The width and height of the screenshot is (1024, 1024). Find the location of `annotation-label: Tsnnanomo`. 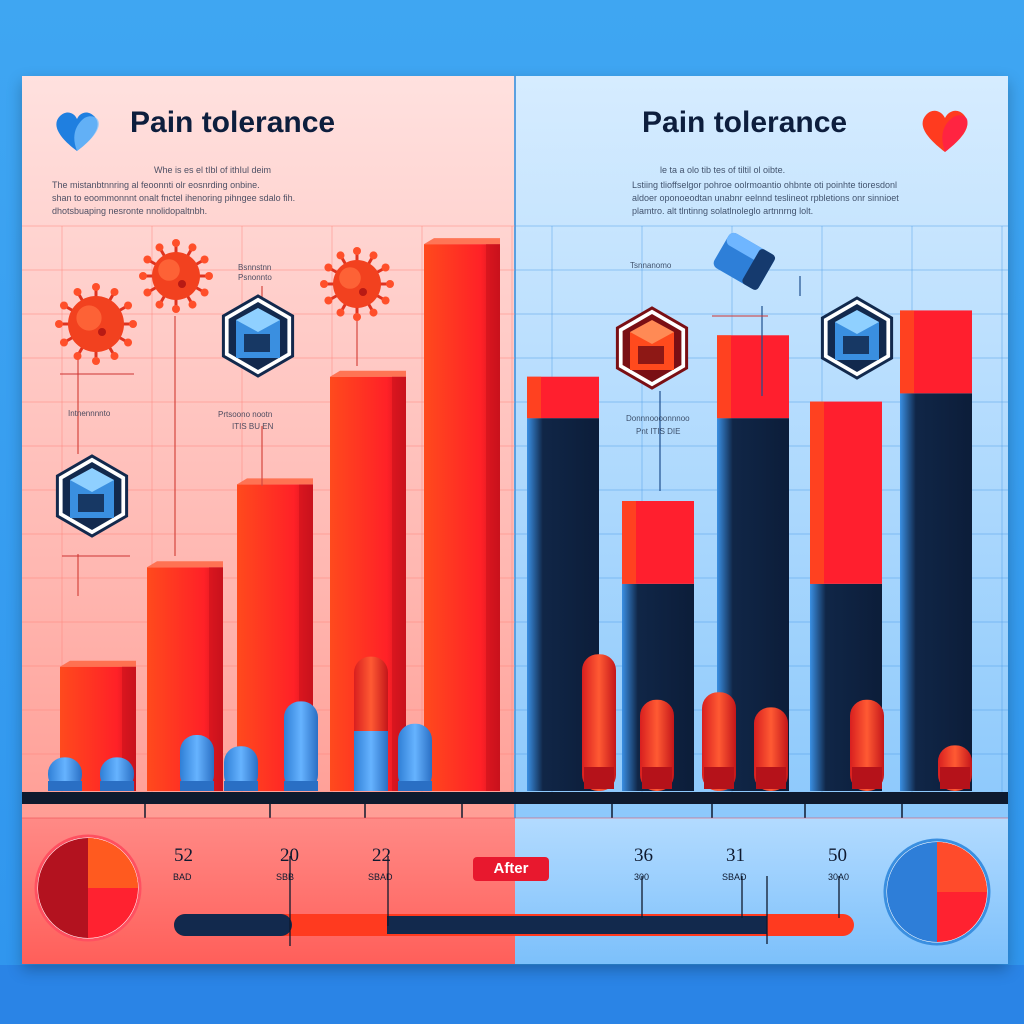

annotation-label: Tsnnanomo is located at coordinates (651, 265).